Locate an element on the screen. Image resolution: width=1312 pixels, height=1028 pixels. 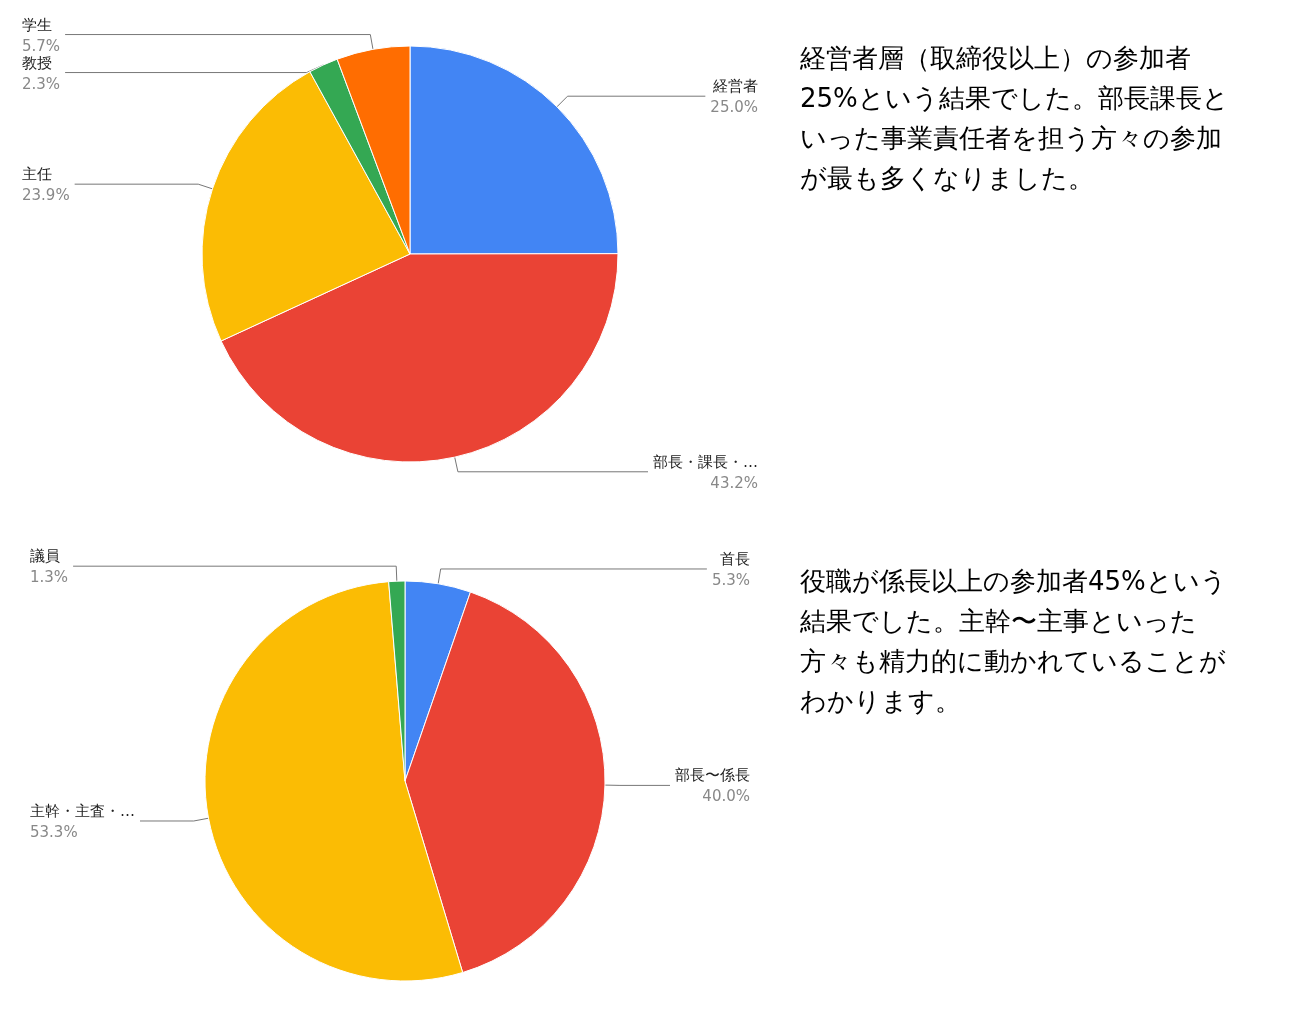
slice-label: 部長〜係長 is located at coordinates (712, 775).